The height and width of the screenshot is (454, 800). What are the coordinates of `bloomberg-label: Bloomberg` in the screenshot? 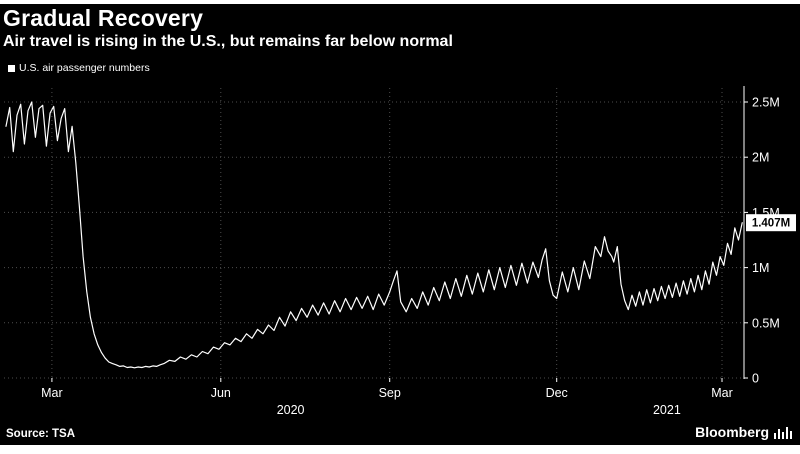 It's located at (732, 432).